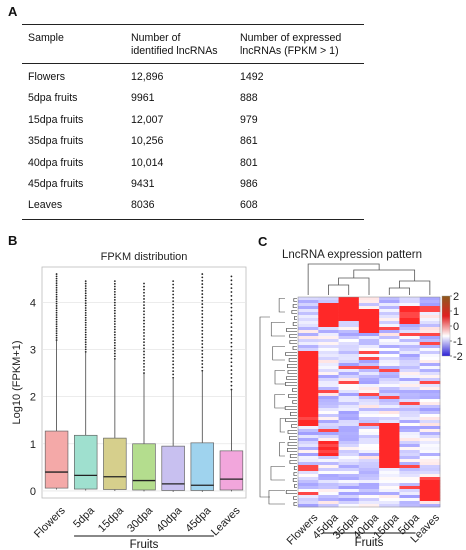  I want to click on y-tick-label: 0, so click(33, 492).